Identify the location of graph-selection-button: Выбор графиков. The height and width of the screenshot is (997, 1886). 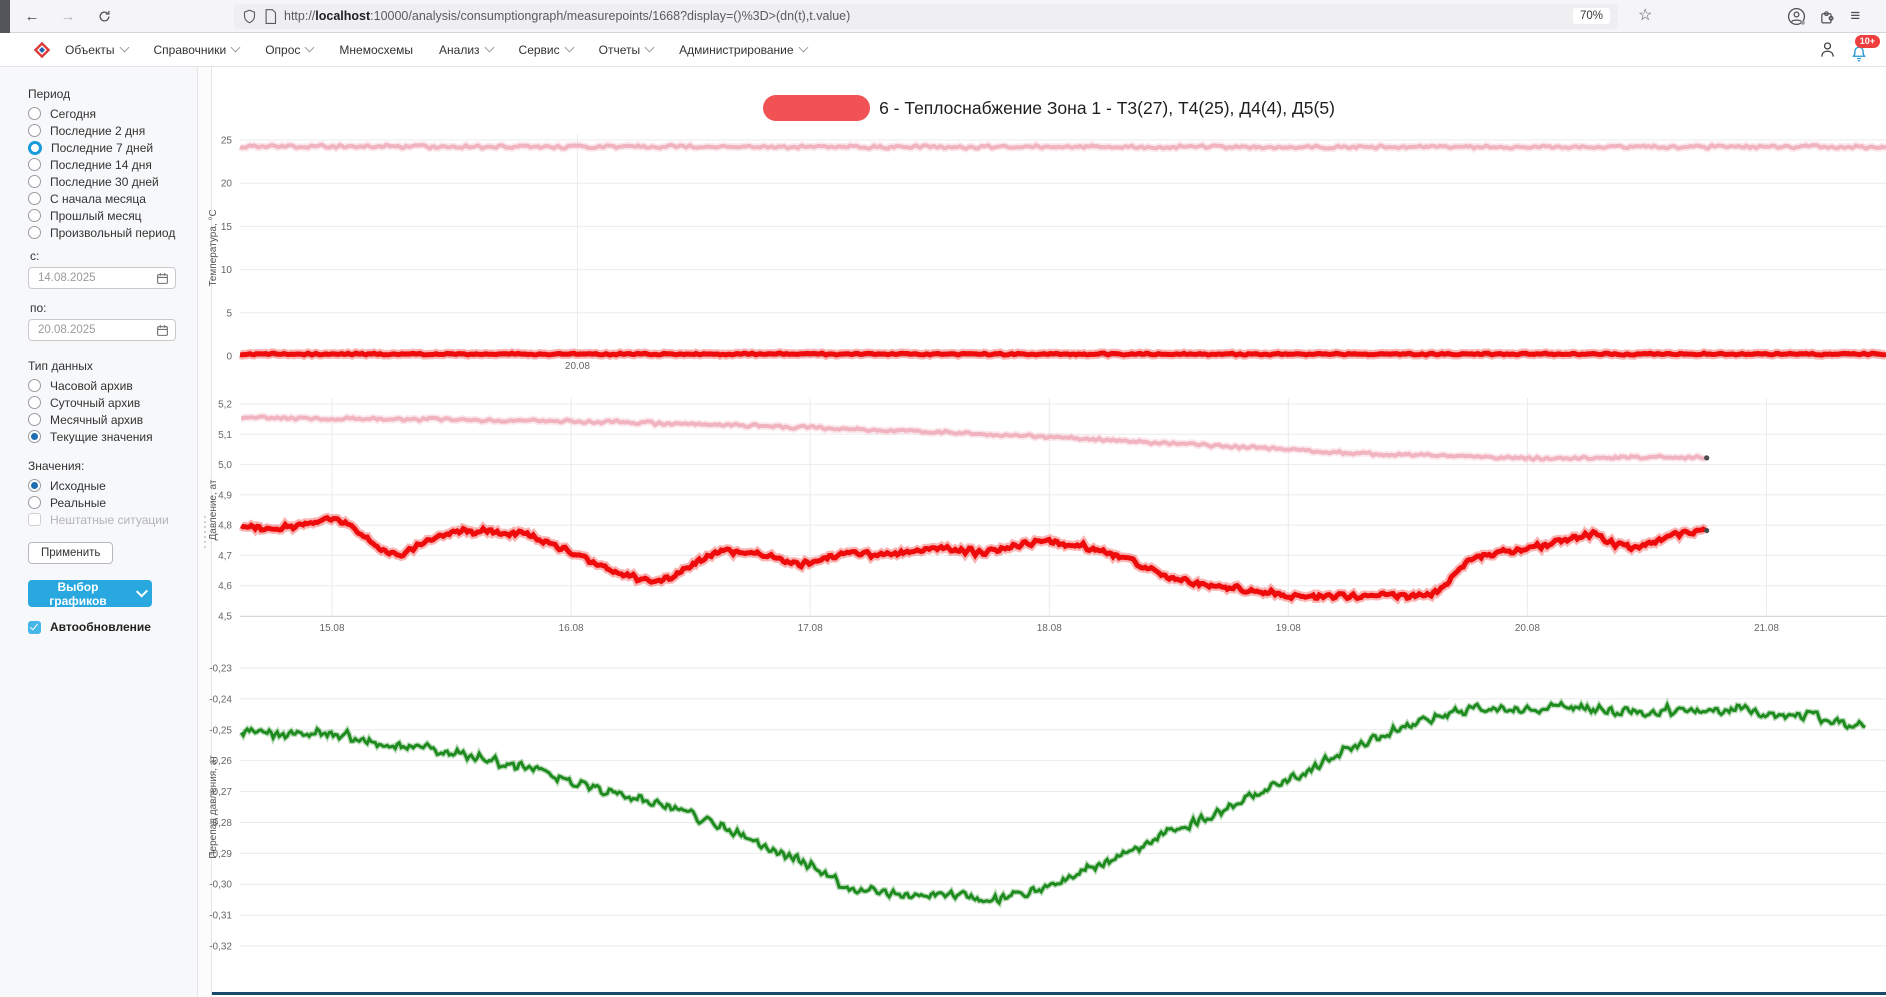
(90, 593).